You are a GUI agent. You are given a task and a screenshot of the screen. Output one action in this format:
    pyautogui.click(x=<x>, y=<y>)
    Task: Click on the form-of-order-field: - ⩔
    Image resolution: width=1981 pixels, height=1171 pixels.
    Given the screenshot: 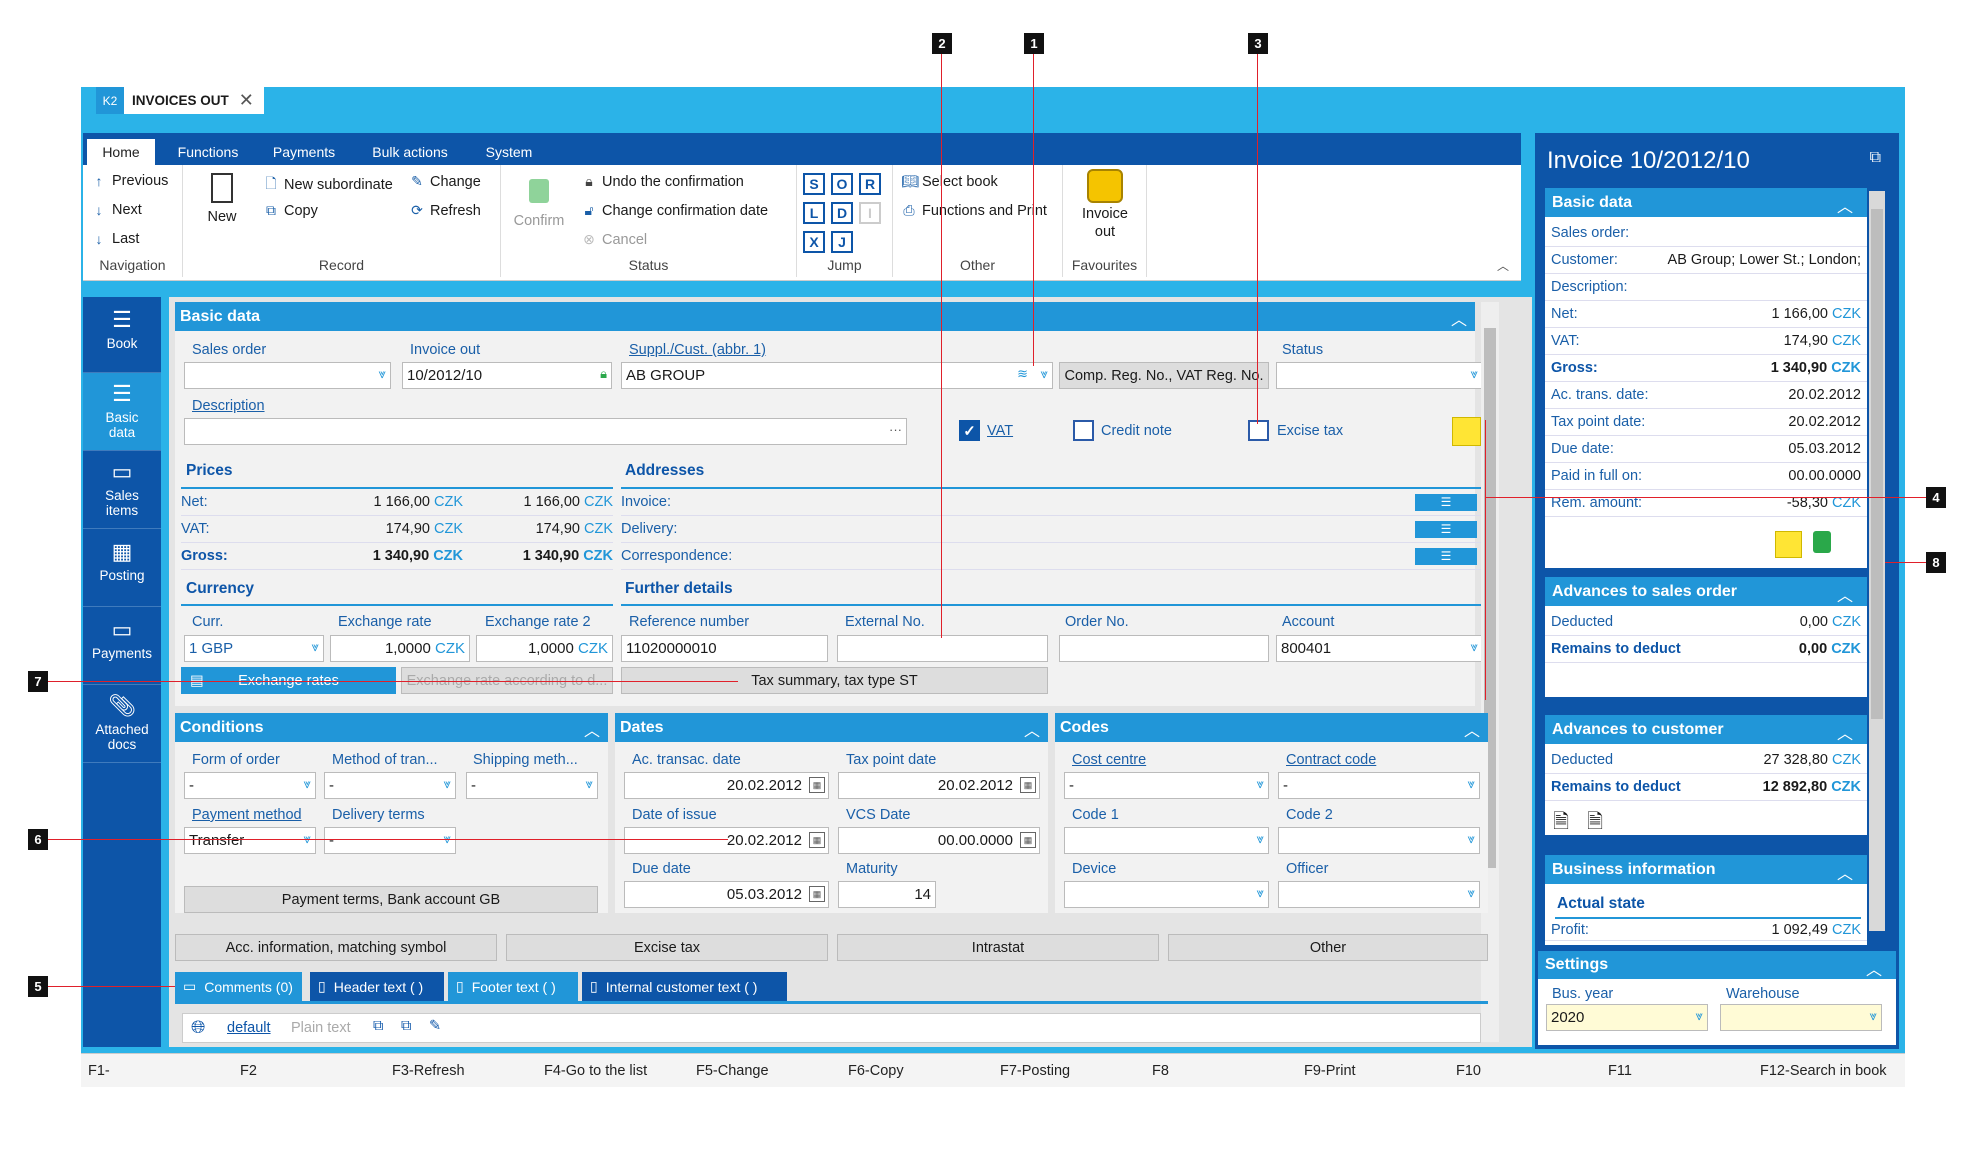 What is the action you would take?
    pyautogui.click(x=250, y=785)
    